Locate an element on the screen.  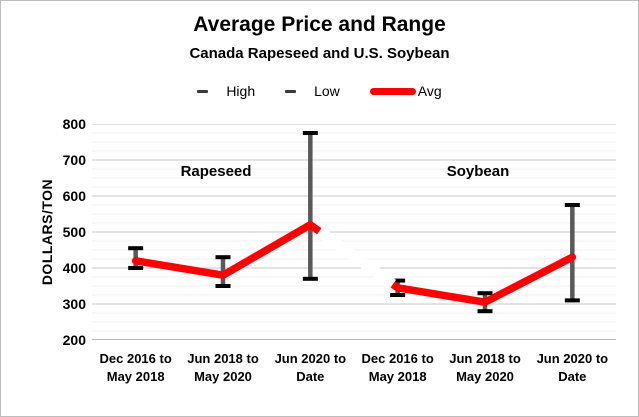
y-tick-label: 300 is located at coordinates (74, 304).